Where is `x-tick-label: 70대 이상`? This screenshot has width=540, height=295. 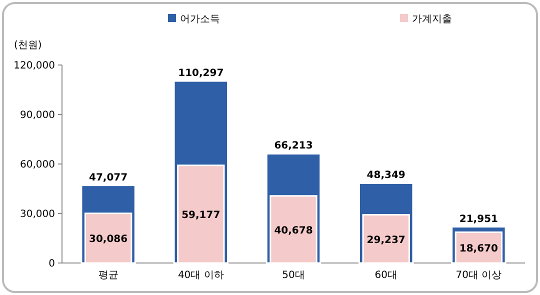
x-tick-label: 70대 이상 is located at coordinates (479, 275).